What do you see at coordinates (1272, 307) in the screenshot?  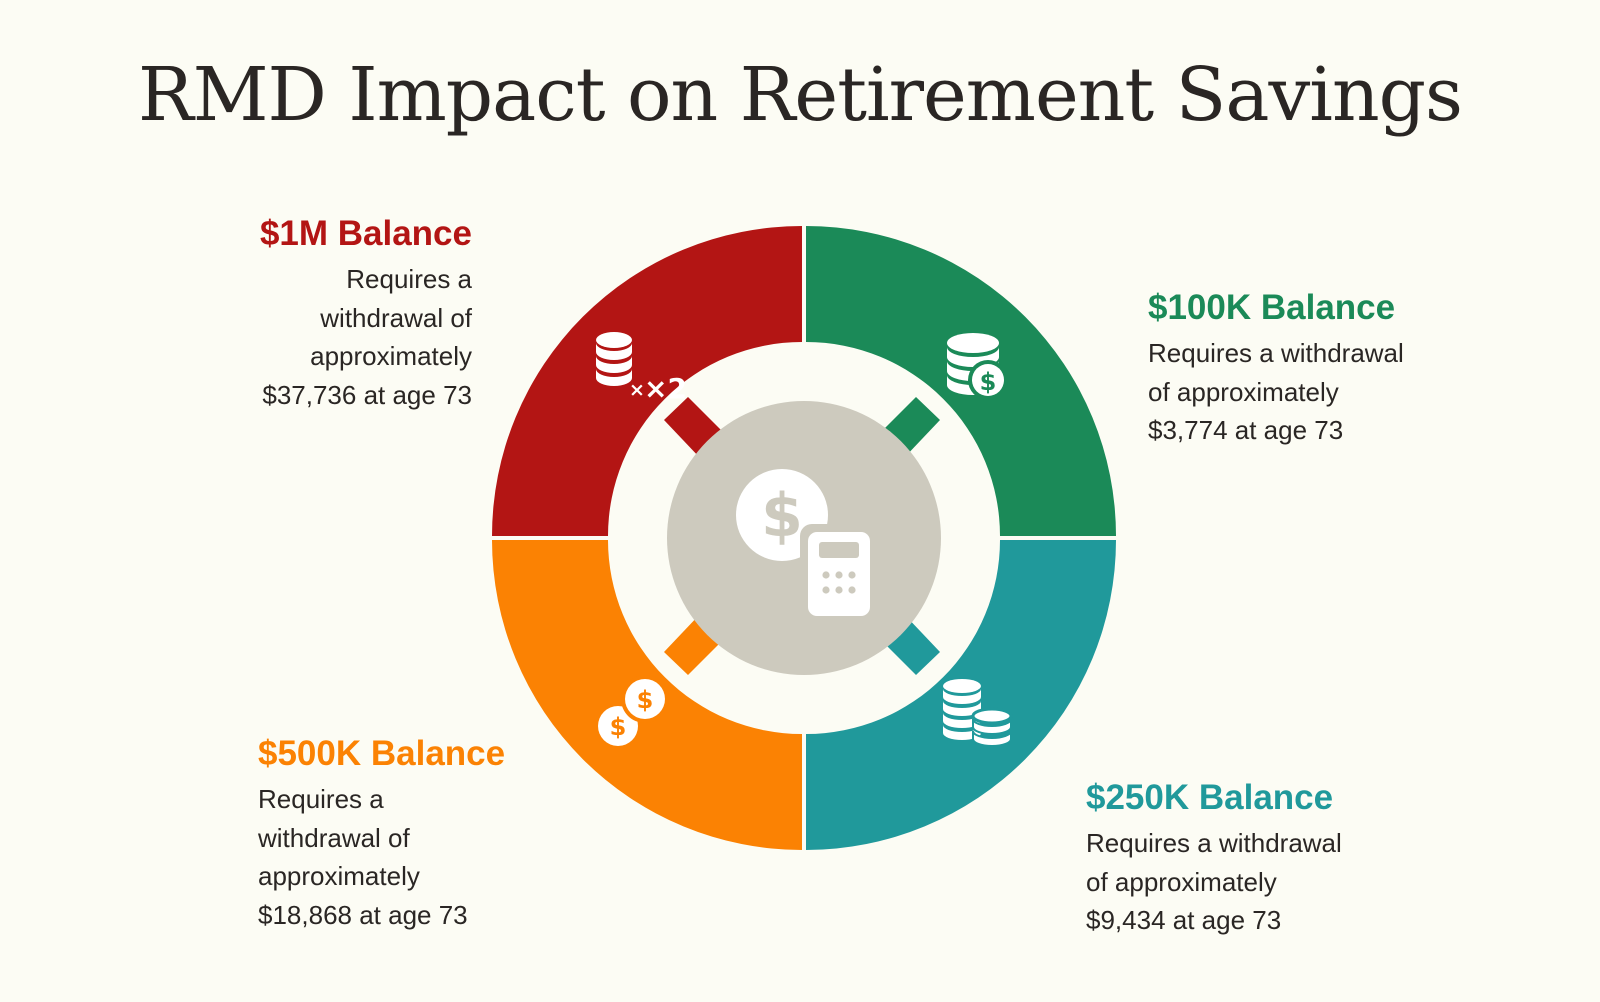 I see `heading-100k-balance: $100K Balance` at bounding box center [1272, 307].